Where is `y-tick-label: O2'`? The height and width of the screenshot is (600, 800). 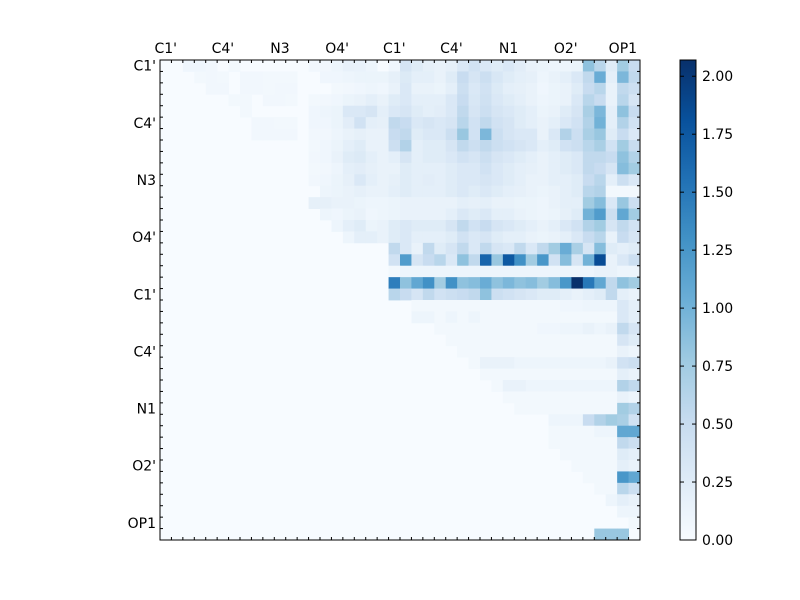
y-tick-label: O2' is located at coordinates (144, 467).